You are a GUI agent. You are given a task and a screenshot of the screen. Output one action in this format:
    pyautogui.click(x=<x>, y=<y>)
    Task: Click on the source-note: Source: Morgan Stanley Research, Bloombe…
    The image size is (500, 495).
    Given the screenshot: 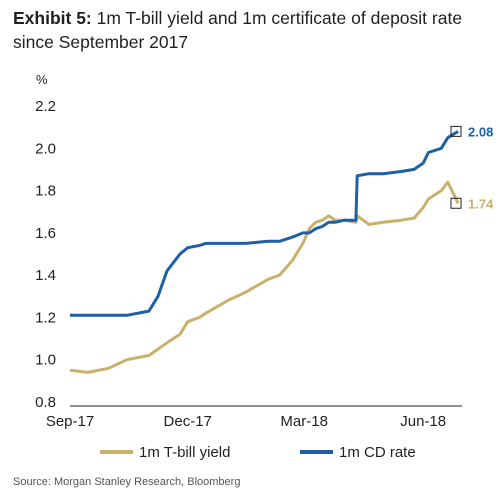 What is the action you would take?
    pyautogui.click(x=127, y=482)
    